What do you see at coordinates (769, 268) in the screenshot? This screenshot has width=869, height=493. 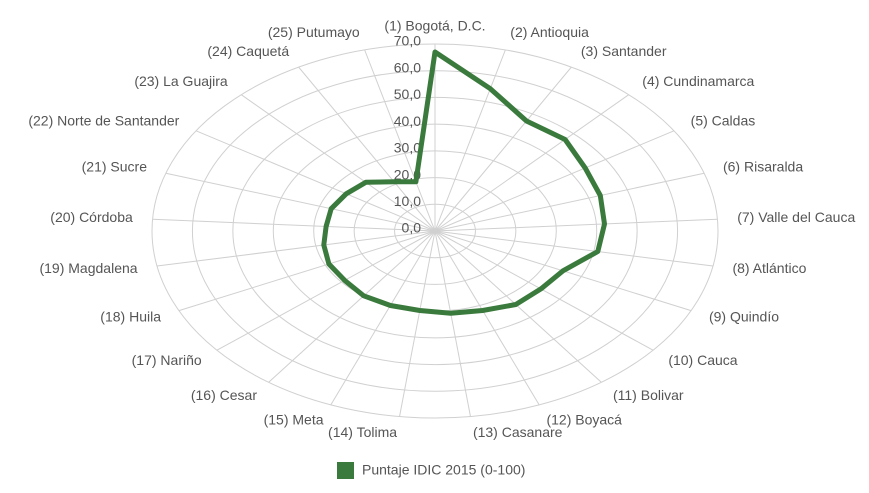 I see `category-label: (8) Atlántico` at bounding box center [769, 268].